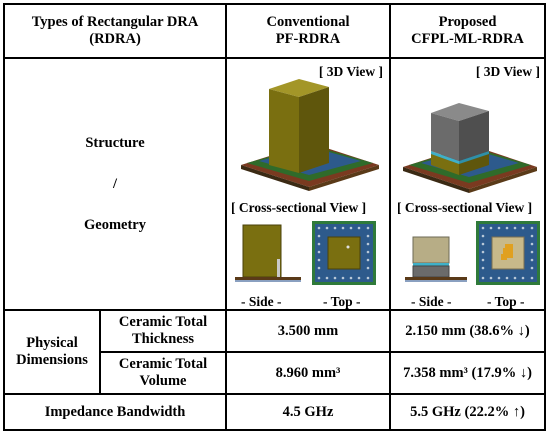 Image resolution: width=550 pixels, height=447 pixels. Describe the element at coordinates (115, 412) in the screenshot. I see `bandwidth-label: Impedance Bandwidth` at that location.